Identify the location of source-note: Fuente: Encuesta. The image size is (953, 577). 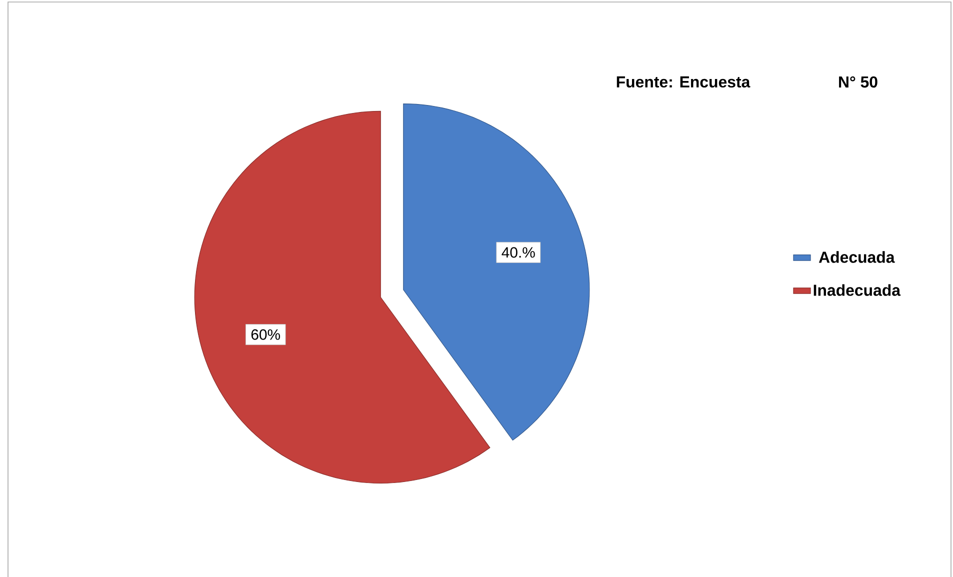
(683, 82).